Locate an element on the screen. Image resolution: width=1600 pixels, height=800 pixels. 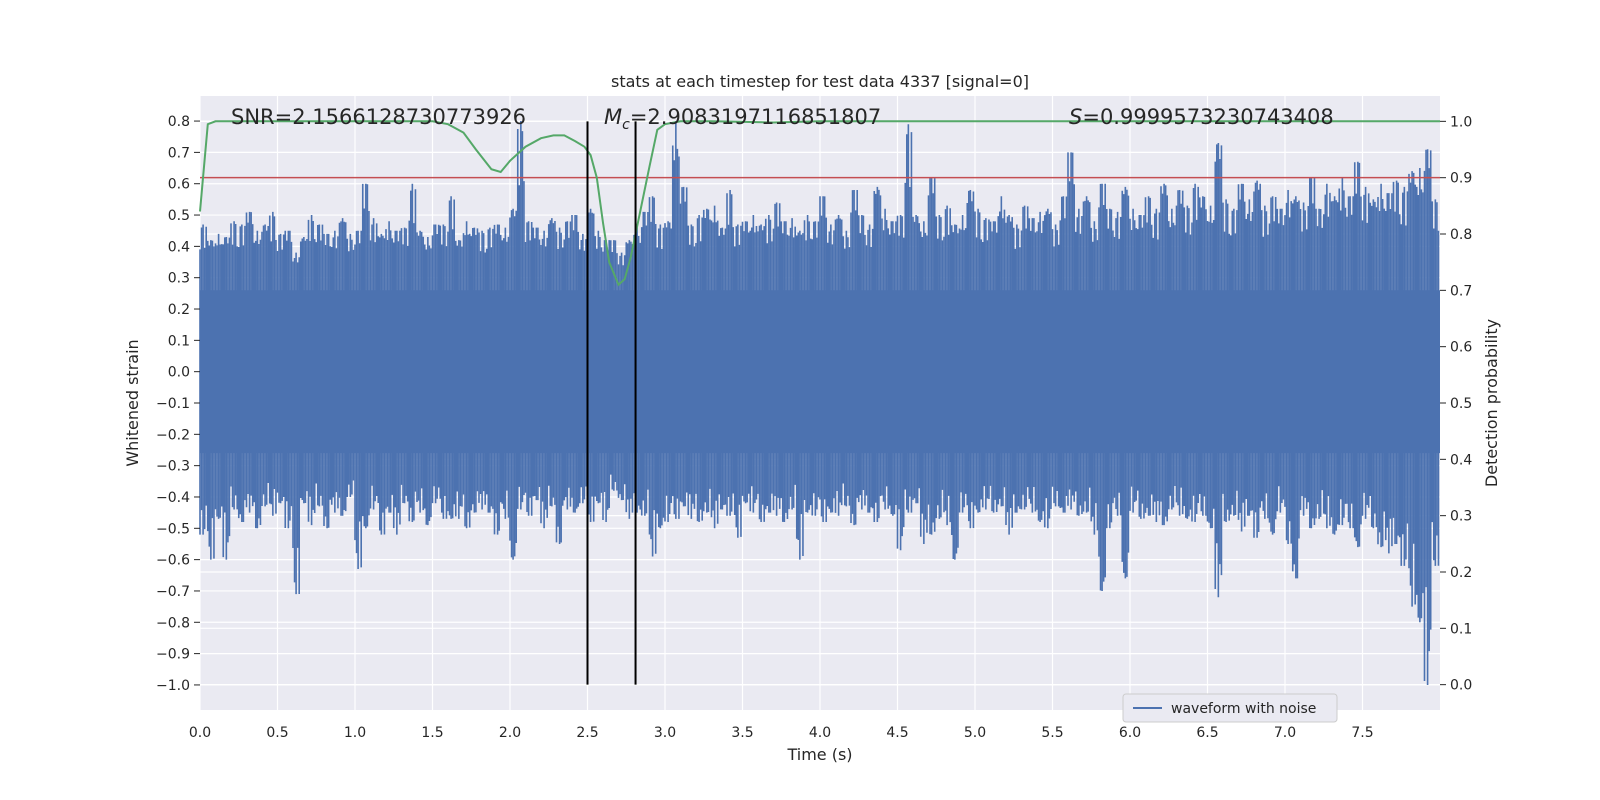
y-tick-label: −0.2 is located at coordinates (173, 435).